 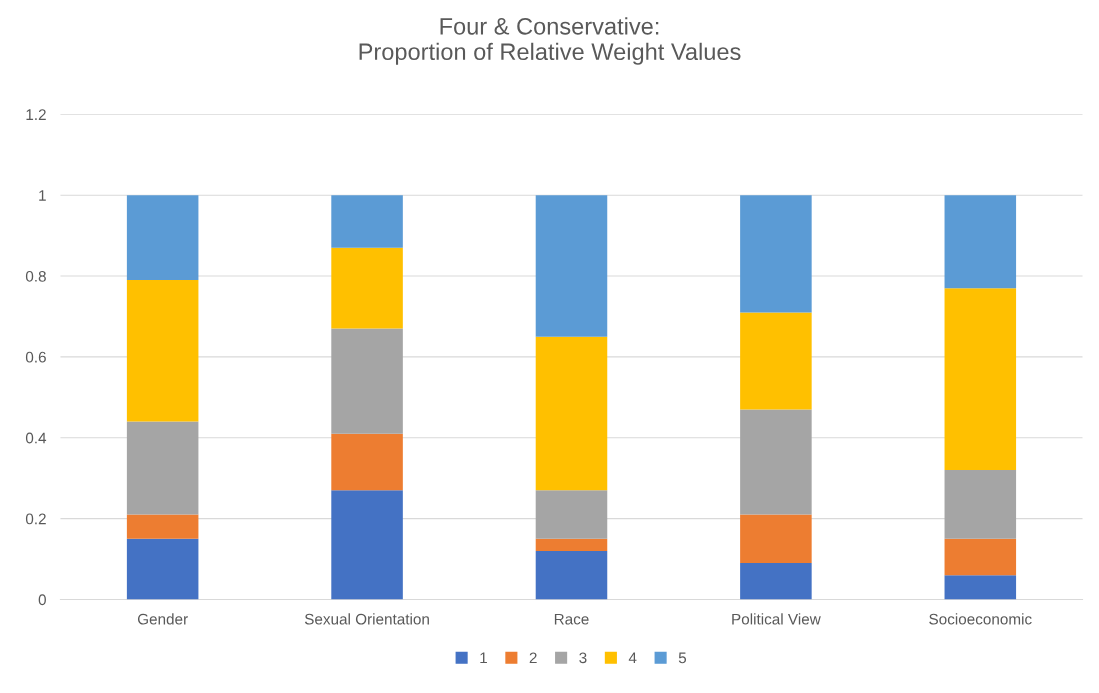 I want to click on legend-label: 4, so click(x=632, y=658).